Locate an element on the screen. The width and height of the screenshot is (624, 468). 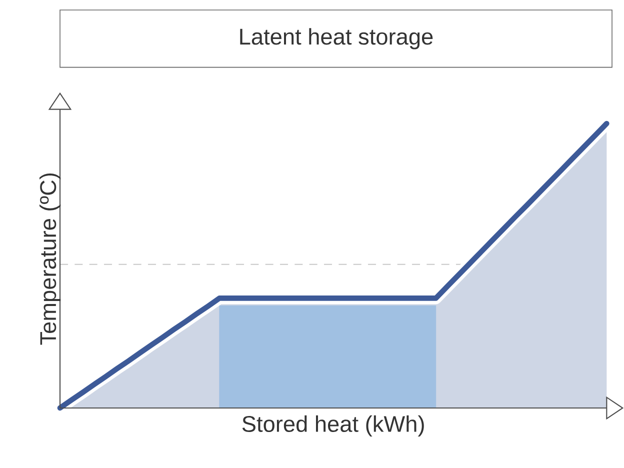
chart-title: Latent heat storage is located at coordinates (336, 39).